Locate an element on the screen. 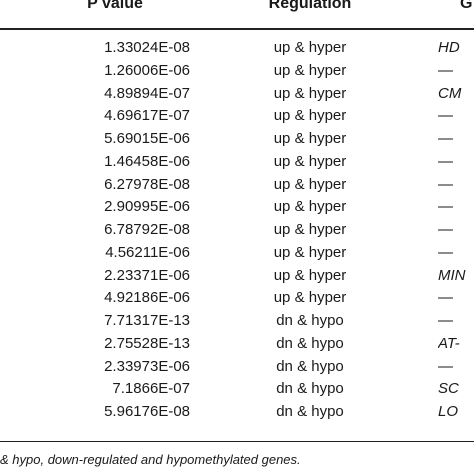  cell-gene: AT- is located at coordinates (449, 343).